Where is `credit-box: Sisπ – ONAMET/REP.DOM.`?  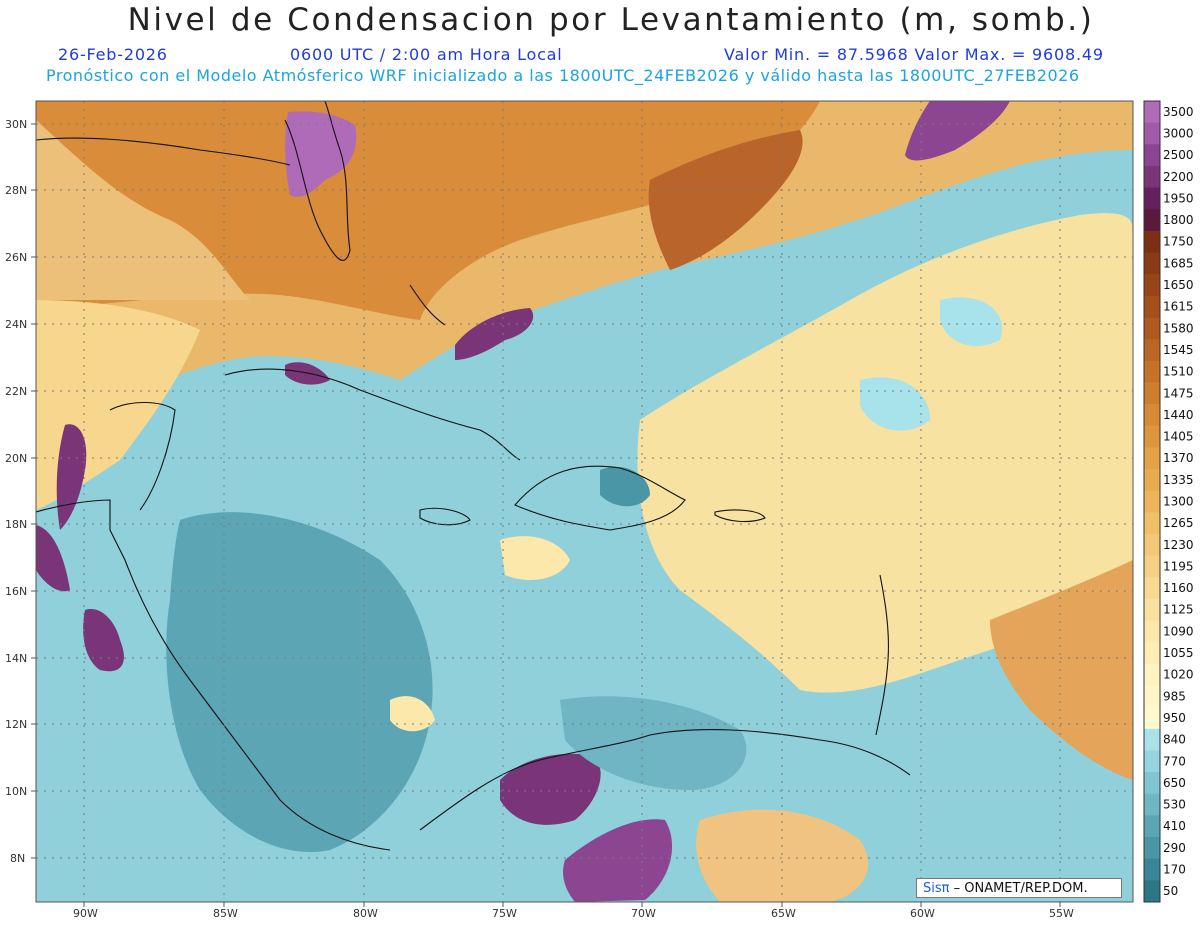 credit-box: Sisπ – ONAMET/REP.DOM. is located at coordinates (1019, 888).